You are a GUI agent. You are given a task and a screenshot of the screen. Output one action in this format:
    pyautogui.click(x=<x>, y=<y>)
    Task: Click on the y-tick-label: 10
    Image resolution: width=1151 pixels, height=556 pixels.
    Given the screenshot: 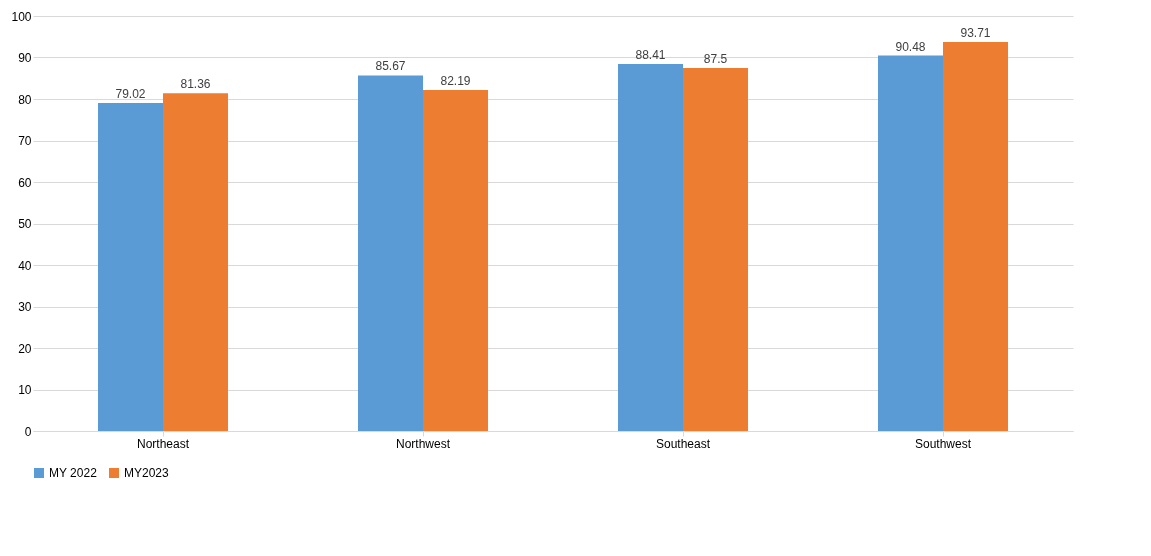 What is the action you would take?
    pyautogui.click(x=25, y=390)
    